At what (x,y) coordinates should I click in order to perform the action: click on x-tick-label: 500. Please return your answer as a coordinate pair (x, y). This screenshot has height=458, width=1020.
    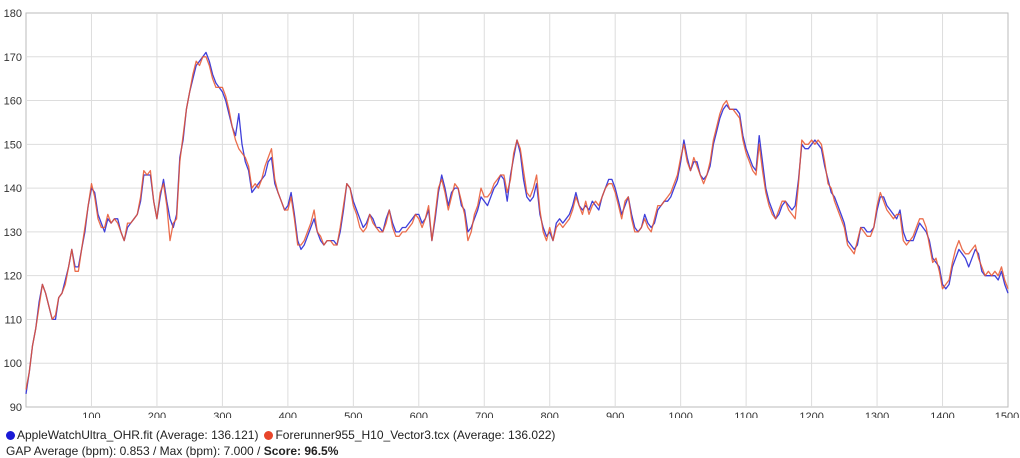
    Looking at the image, I should click on (353, 414).